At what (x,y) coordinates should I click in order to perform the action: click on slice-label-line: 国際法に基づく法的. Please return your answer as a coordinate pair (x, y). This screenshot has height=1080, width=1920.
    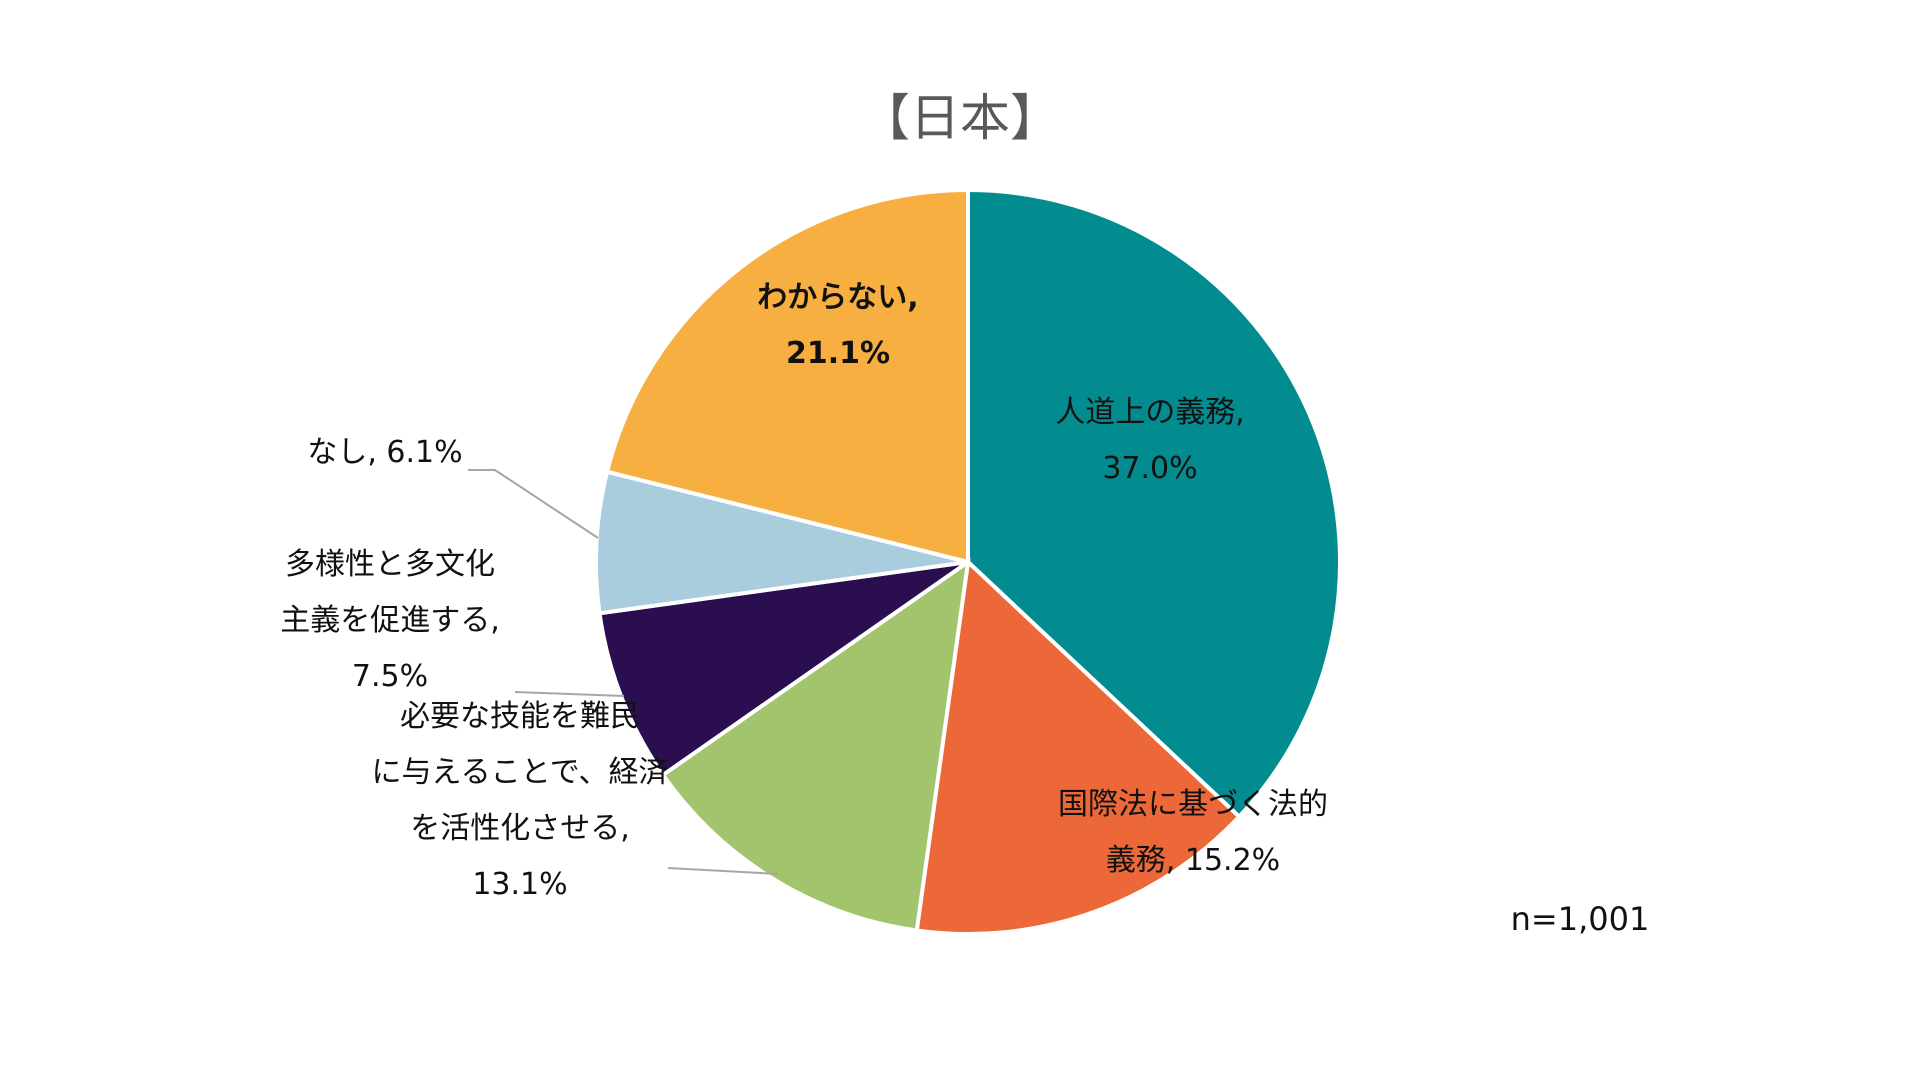
    Looking at the image, I should click on (1193, 804).